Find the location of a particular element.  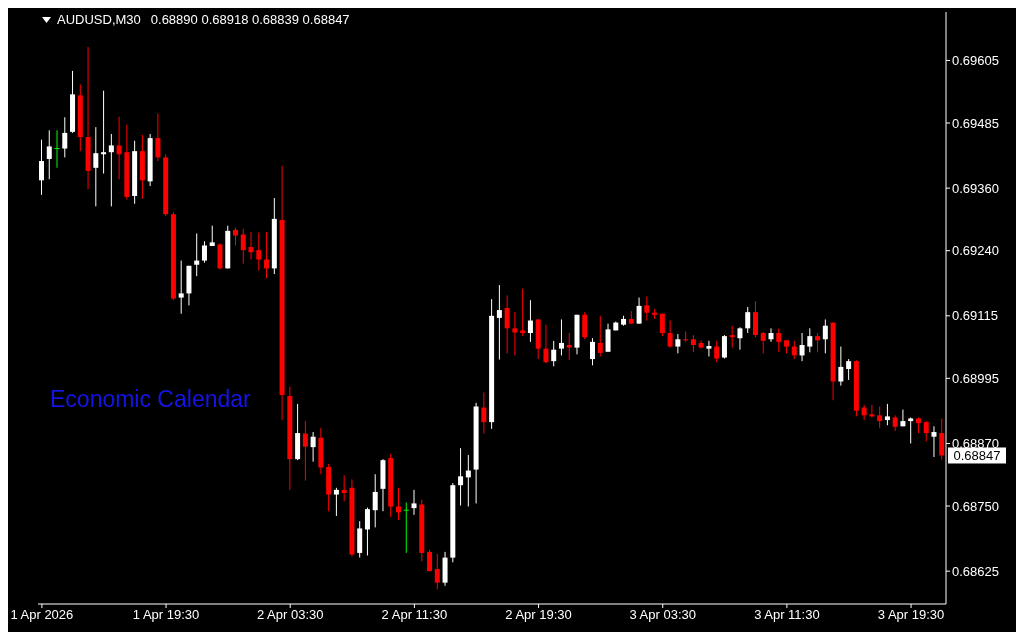

y-tick-label: 0.69115 is located at coordinates (975, 316).